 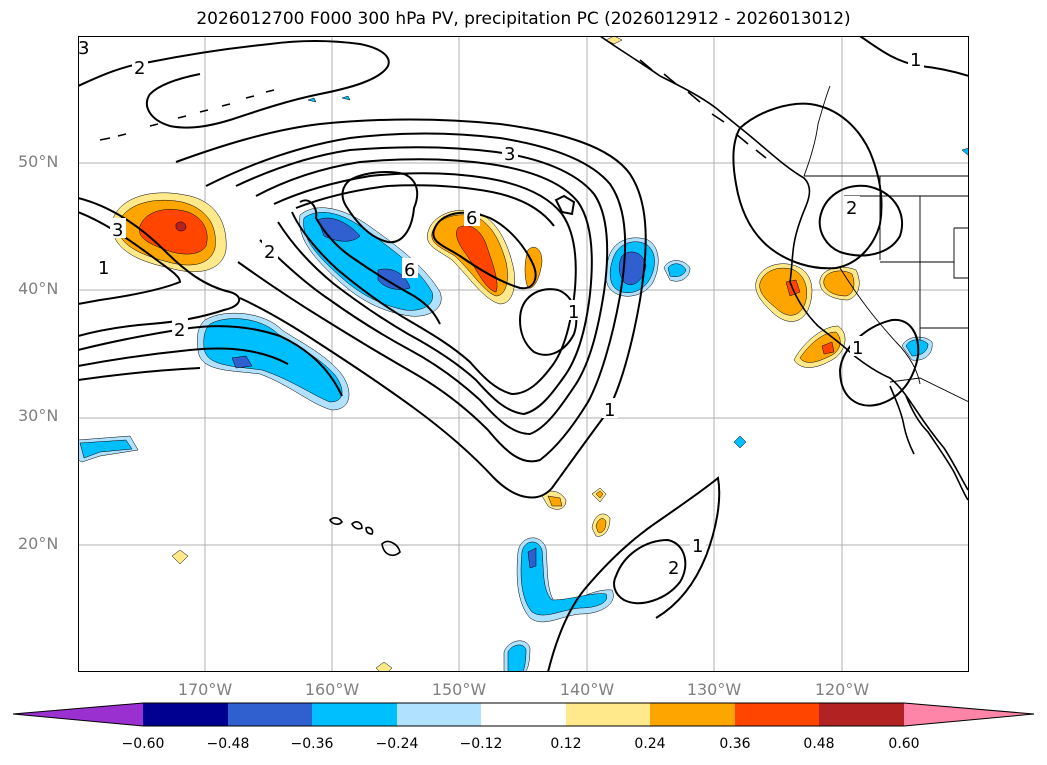 What do you see at coordinates (842, 689) in the screenshot?
I see `lon-label-120w: 120°W` at bounding box center [842, 689].